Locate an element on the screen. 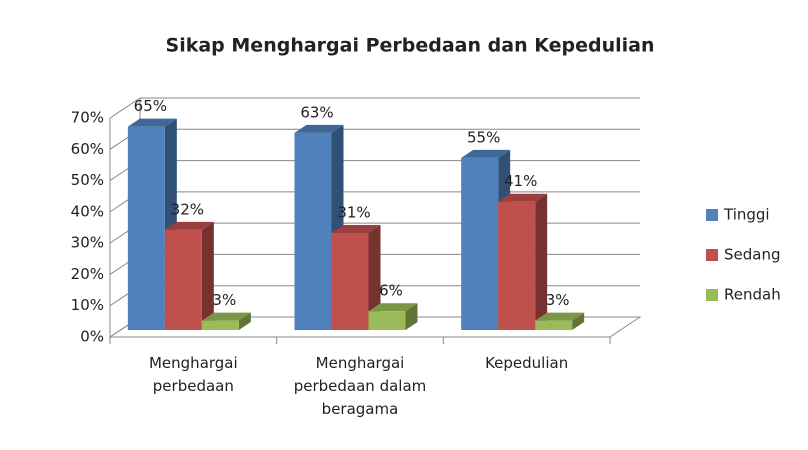 The image size is (808, 450). x-tick-label: Kepedulian is located at coordinates (527, 363).